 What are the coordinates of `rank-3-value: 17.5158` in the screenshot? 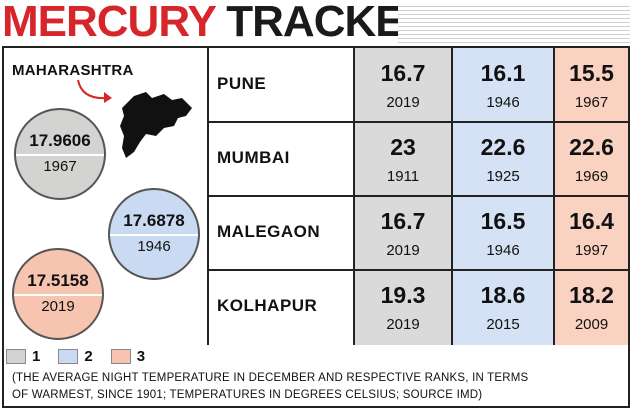 It's located at (58, 280).